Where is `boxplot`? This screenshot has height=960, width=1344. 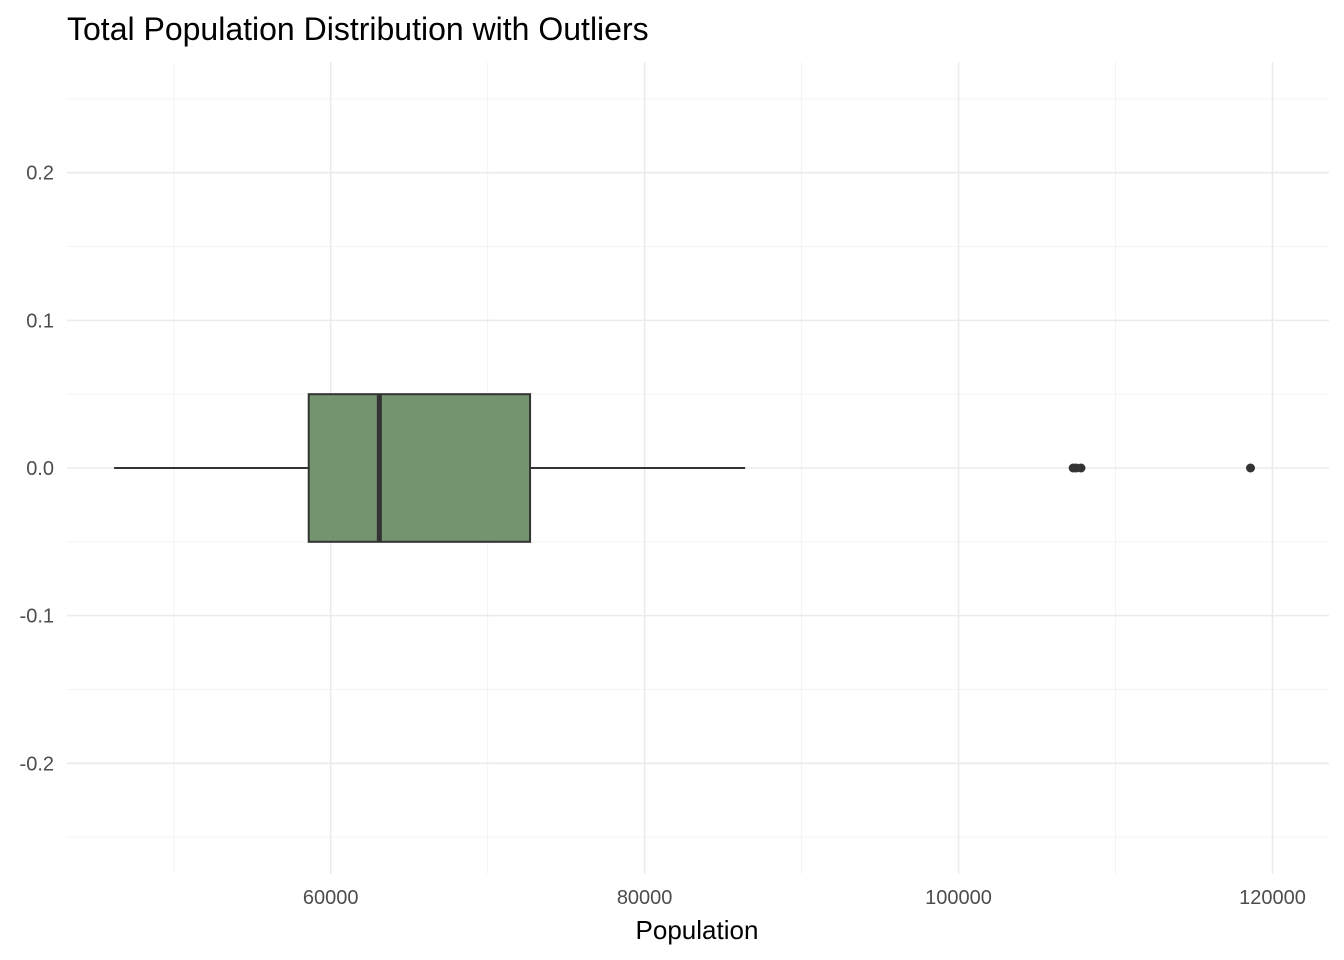
boxplot is located at coordinates (430, 468).